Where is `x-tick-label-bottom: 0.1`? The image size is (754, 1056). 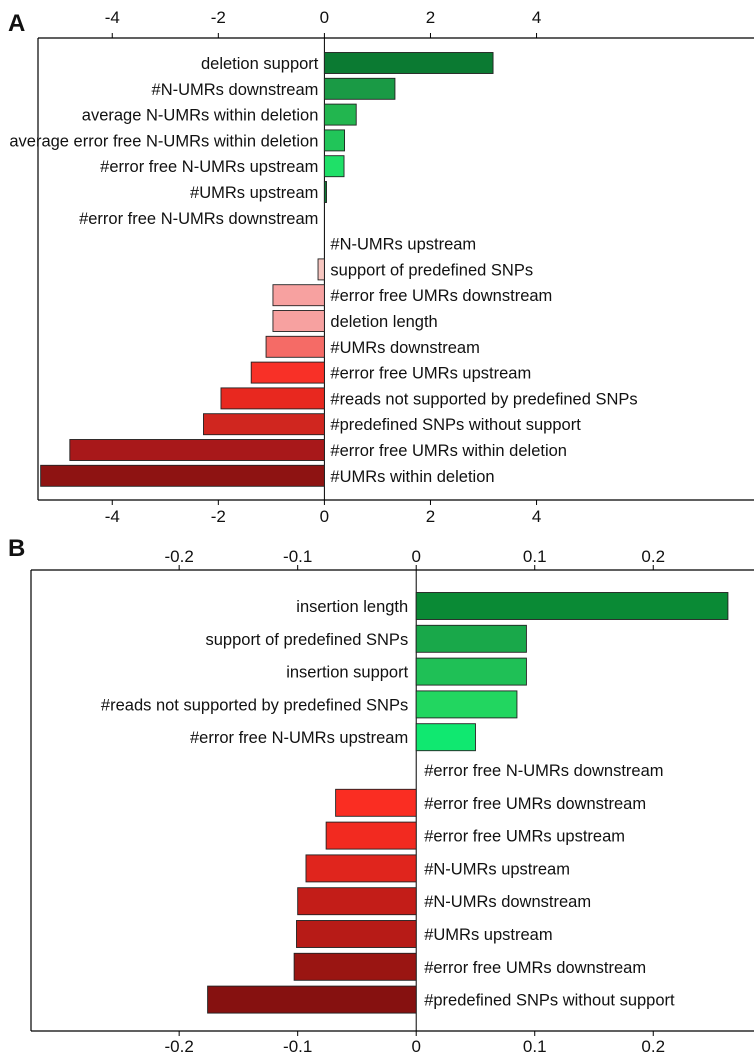 x-tick-label-bottom: 0.1 is located at coordinates (535, 1046).